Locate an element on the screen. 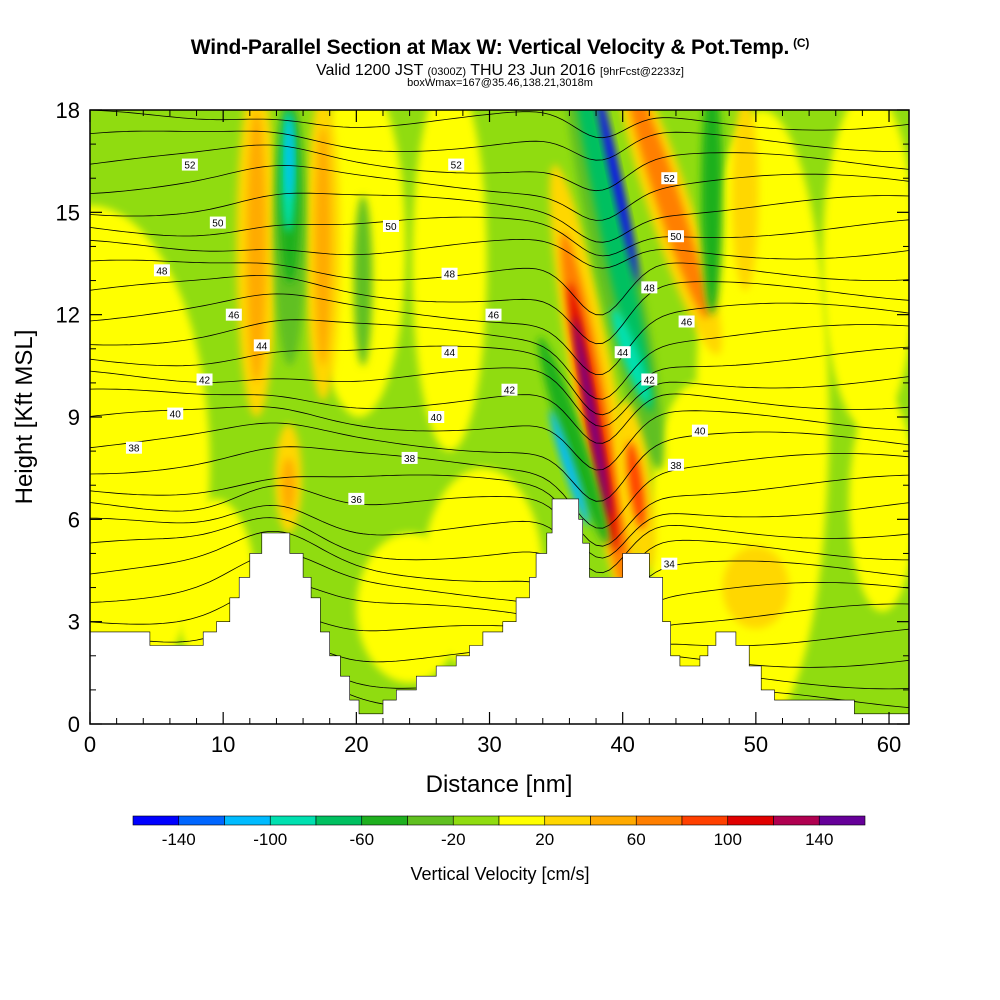 This screenshot has width=1000, height=1000. copyright-mark: (C) is located at coordinates (801, 43).